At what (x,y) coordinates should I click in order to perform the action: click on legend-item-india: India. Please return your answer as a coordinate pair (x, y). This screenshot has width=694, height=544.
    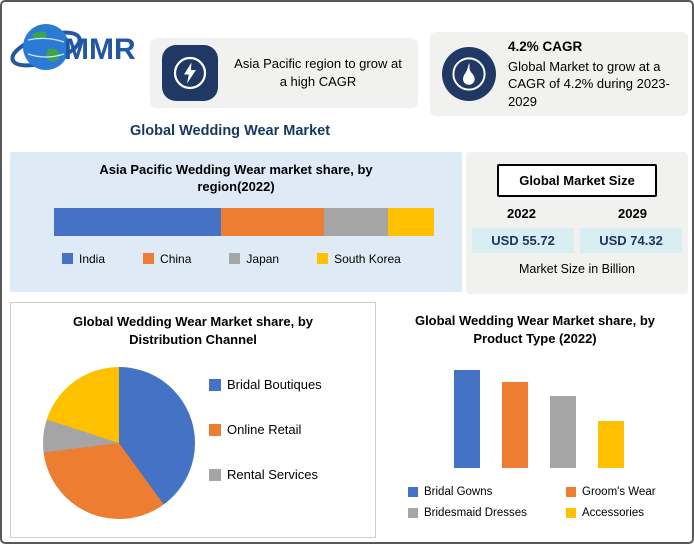
    Looking at the image, I should click on (83, 259).